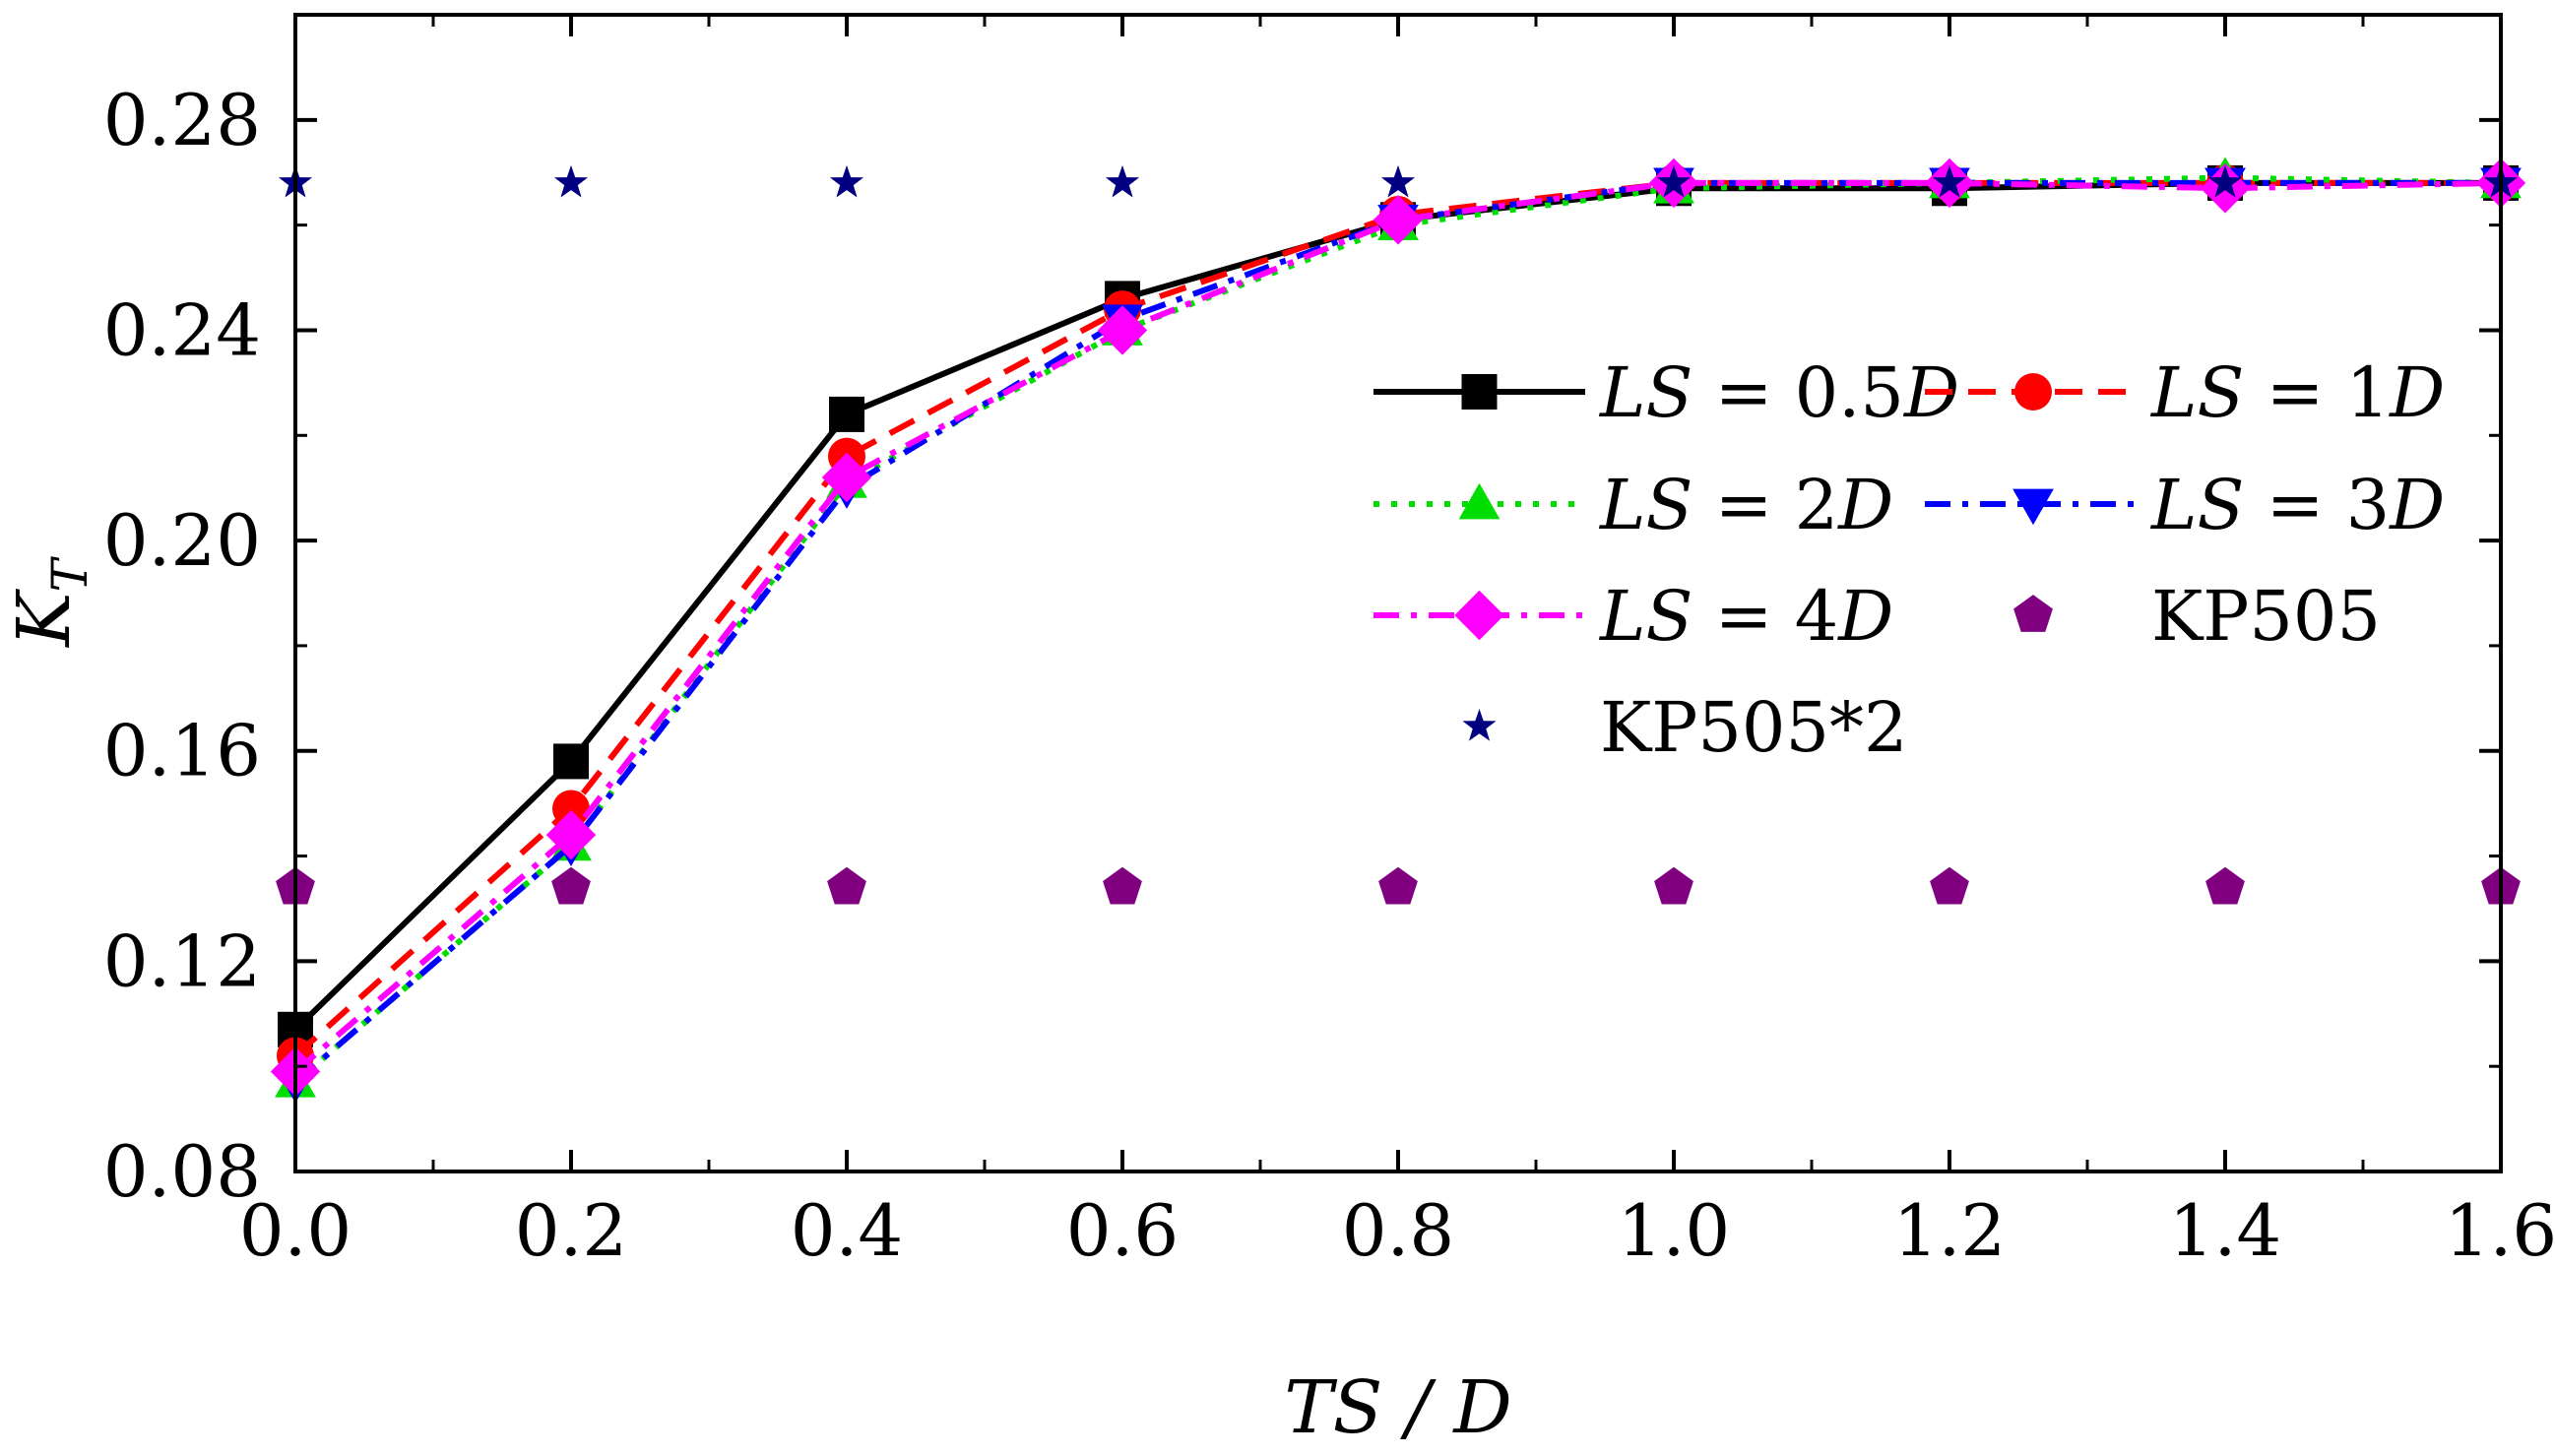 This screenshot has height=1456, width=2555. I want to click on y-axis-title: KT, so click(50, 602).